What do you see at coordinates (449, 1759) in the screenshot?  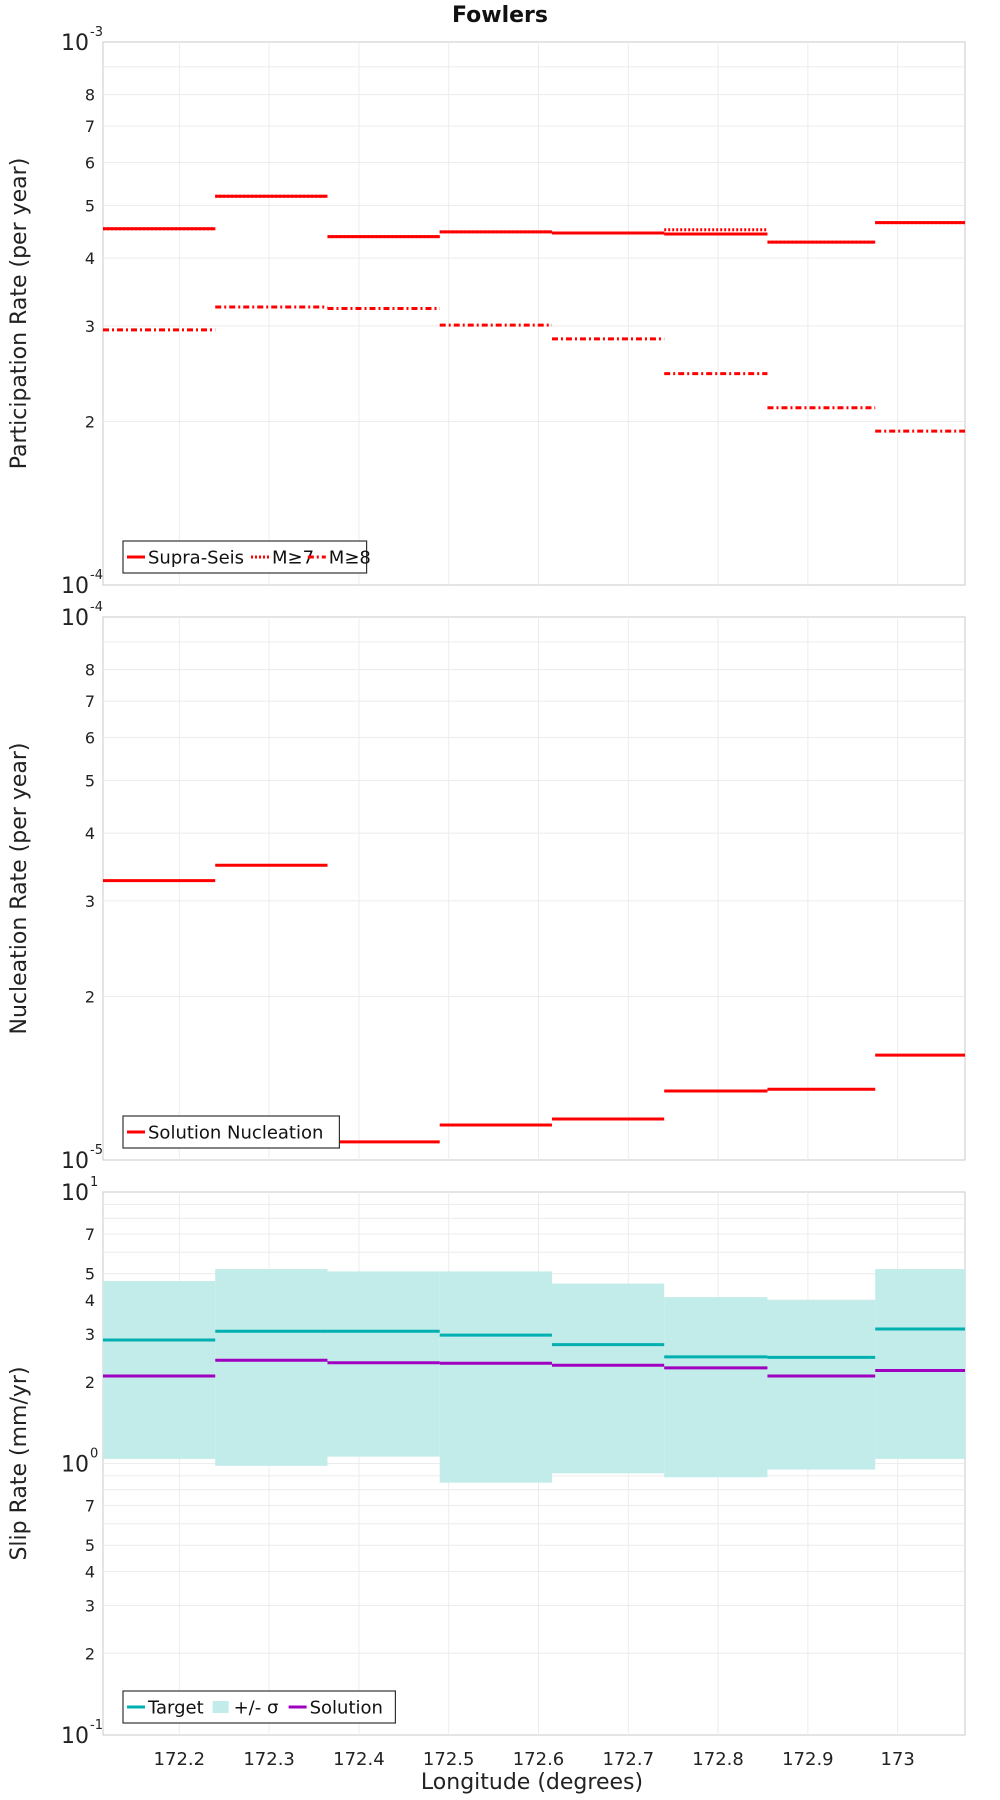 I see `x-tick-label: 172.5` at bounding box center [449, 1759].